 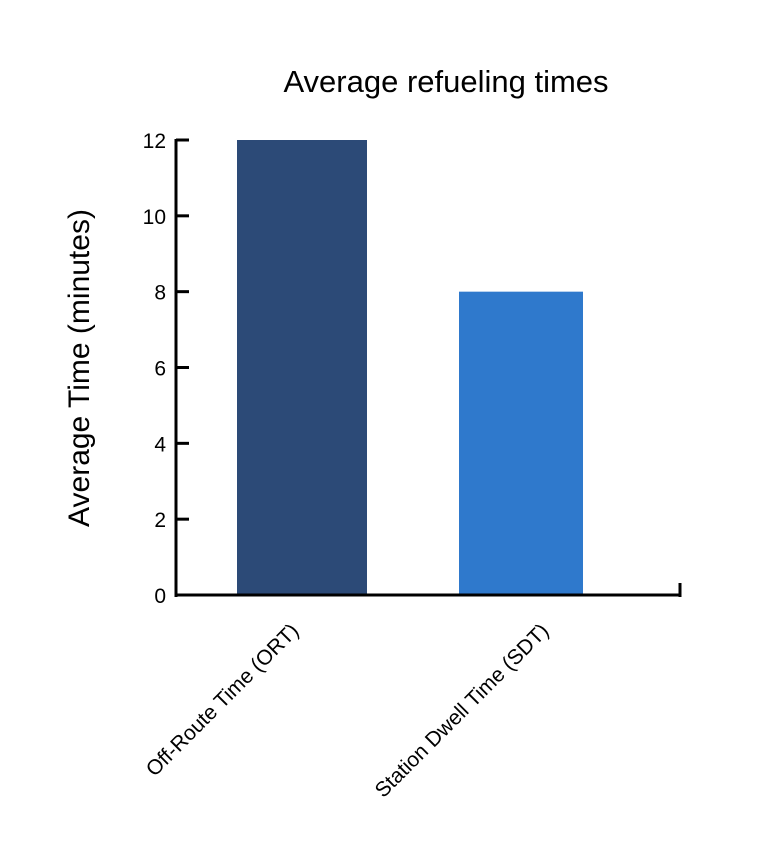 I want to click on y-tick-label: 8, so click(x=160, y=293).